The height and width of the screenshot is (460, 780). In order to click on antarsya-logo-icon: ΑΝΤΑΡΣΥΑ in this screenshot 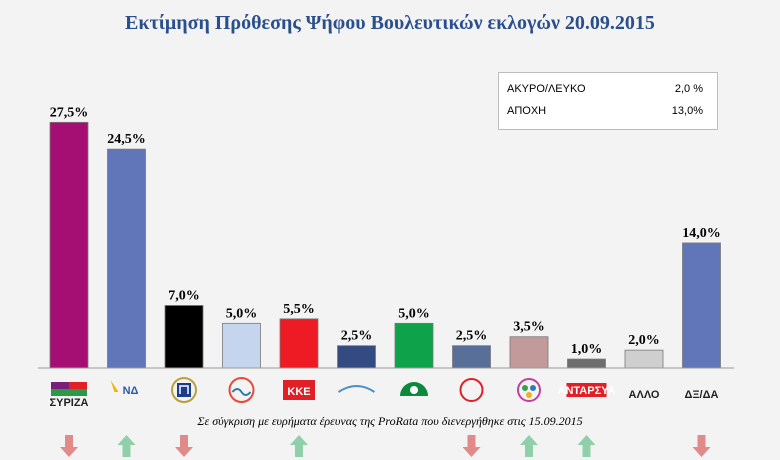, I will do `click(587, 390)`.